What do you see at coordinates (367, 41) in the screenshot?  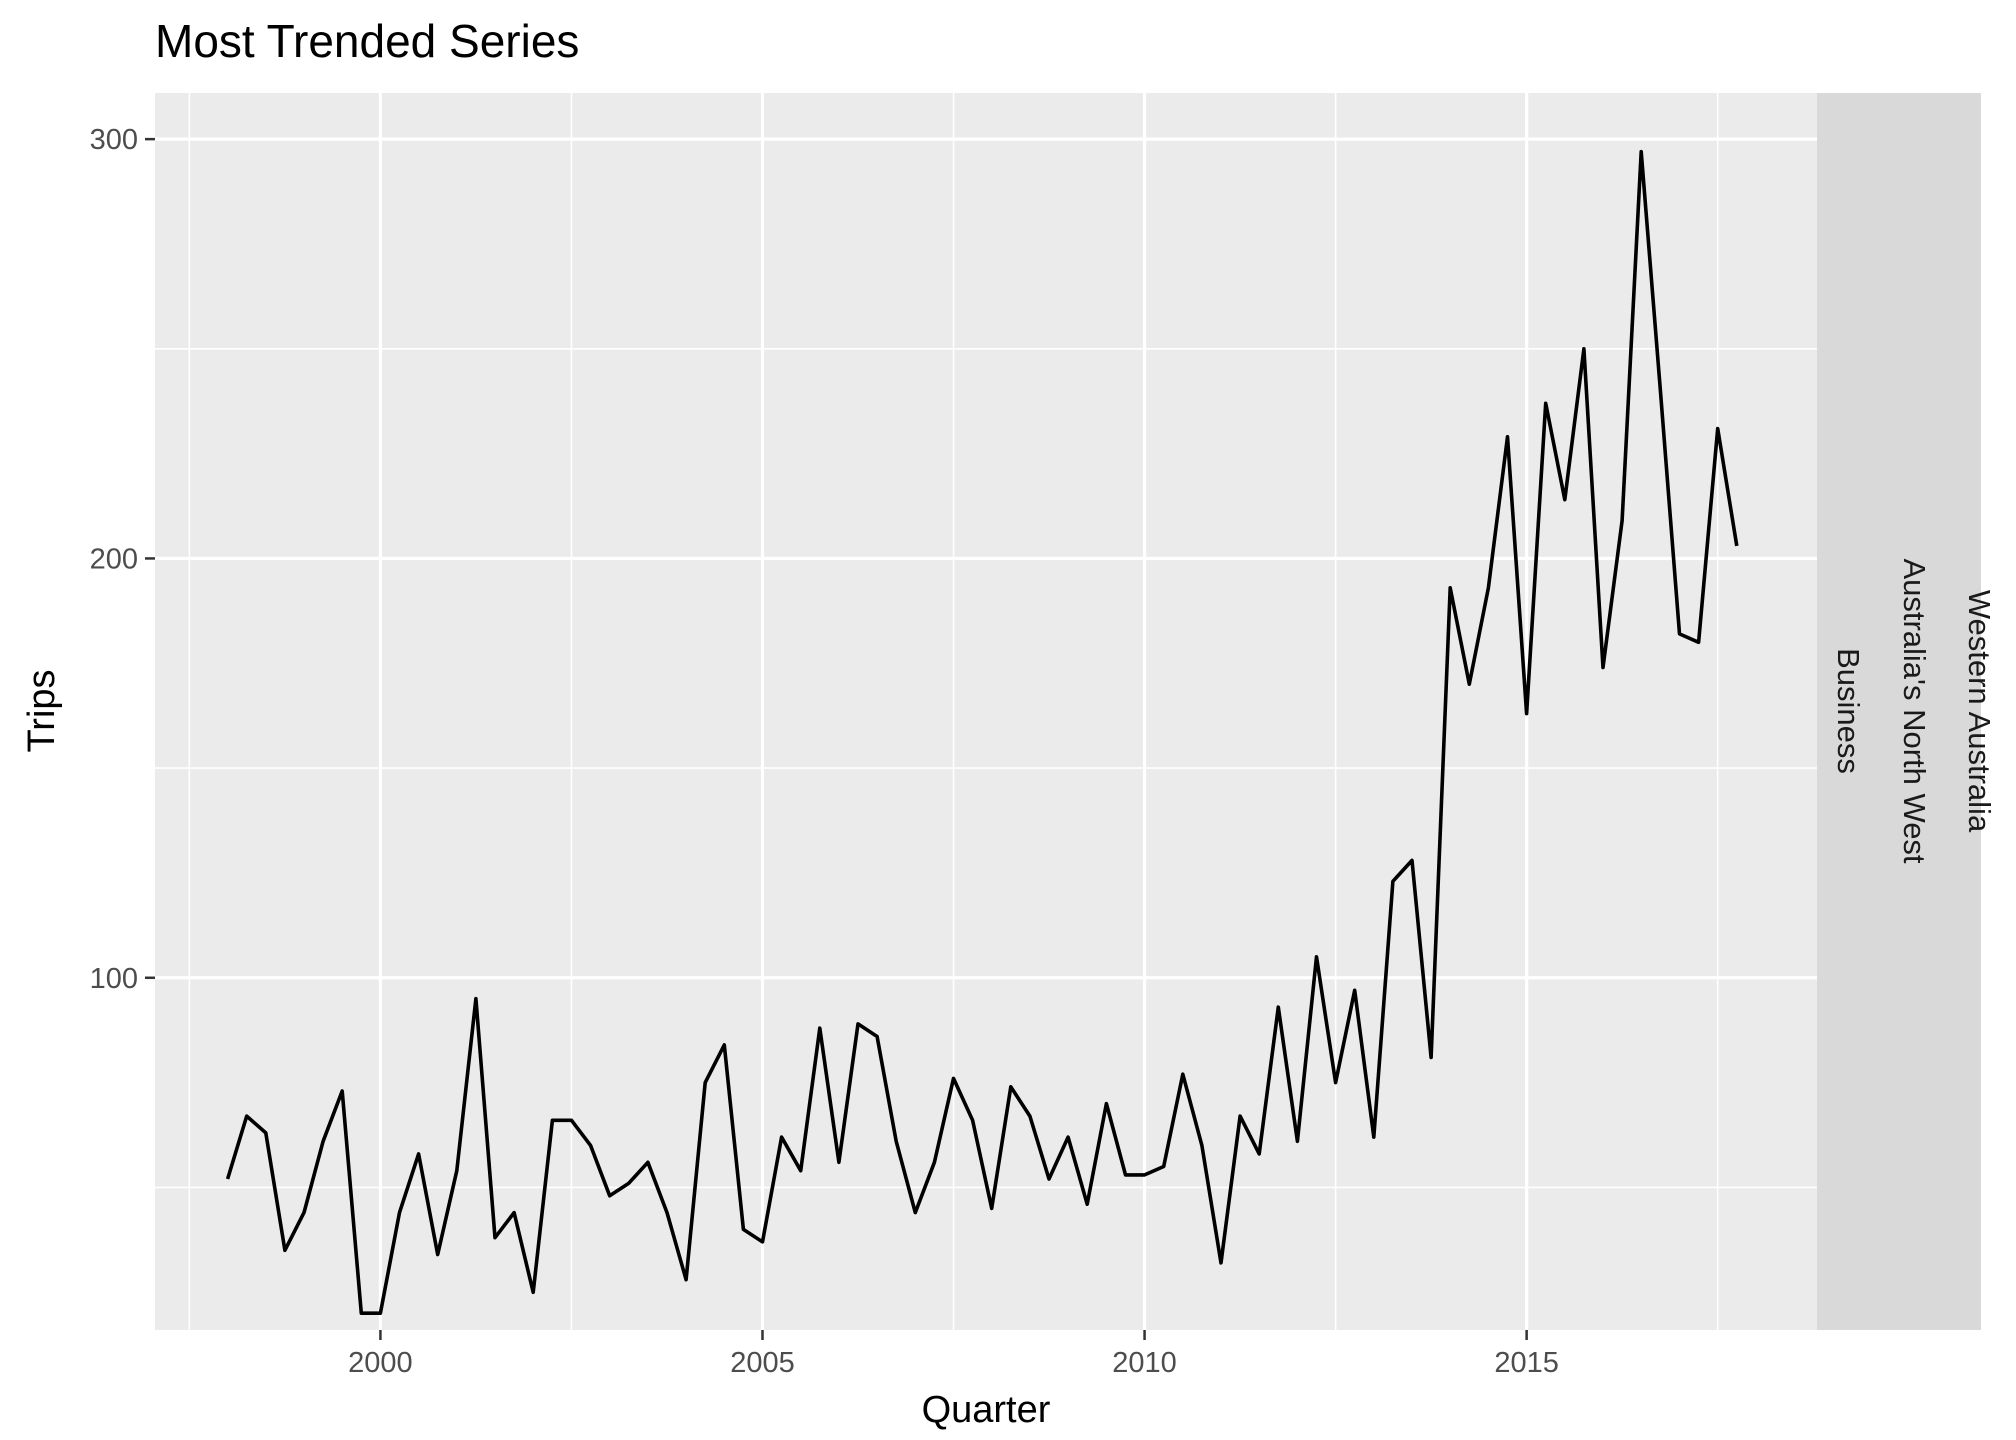 I see `chart-title: Most Trended Series` at bounding box center [367, 41].